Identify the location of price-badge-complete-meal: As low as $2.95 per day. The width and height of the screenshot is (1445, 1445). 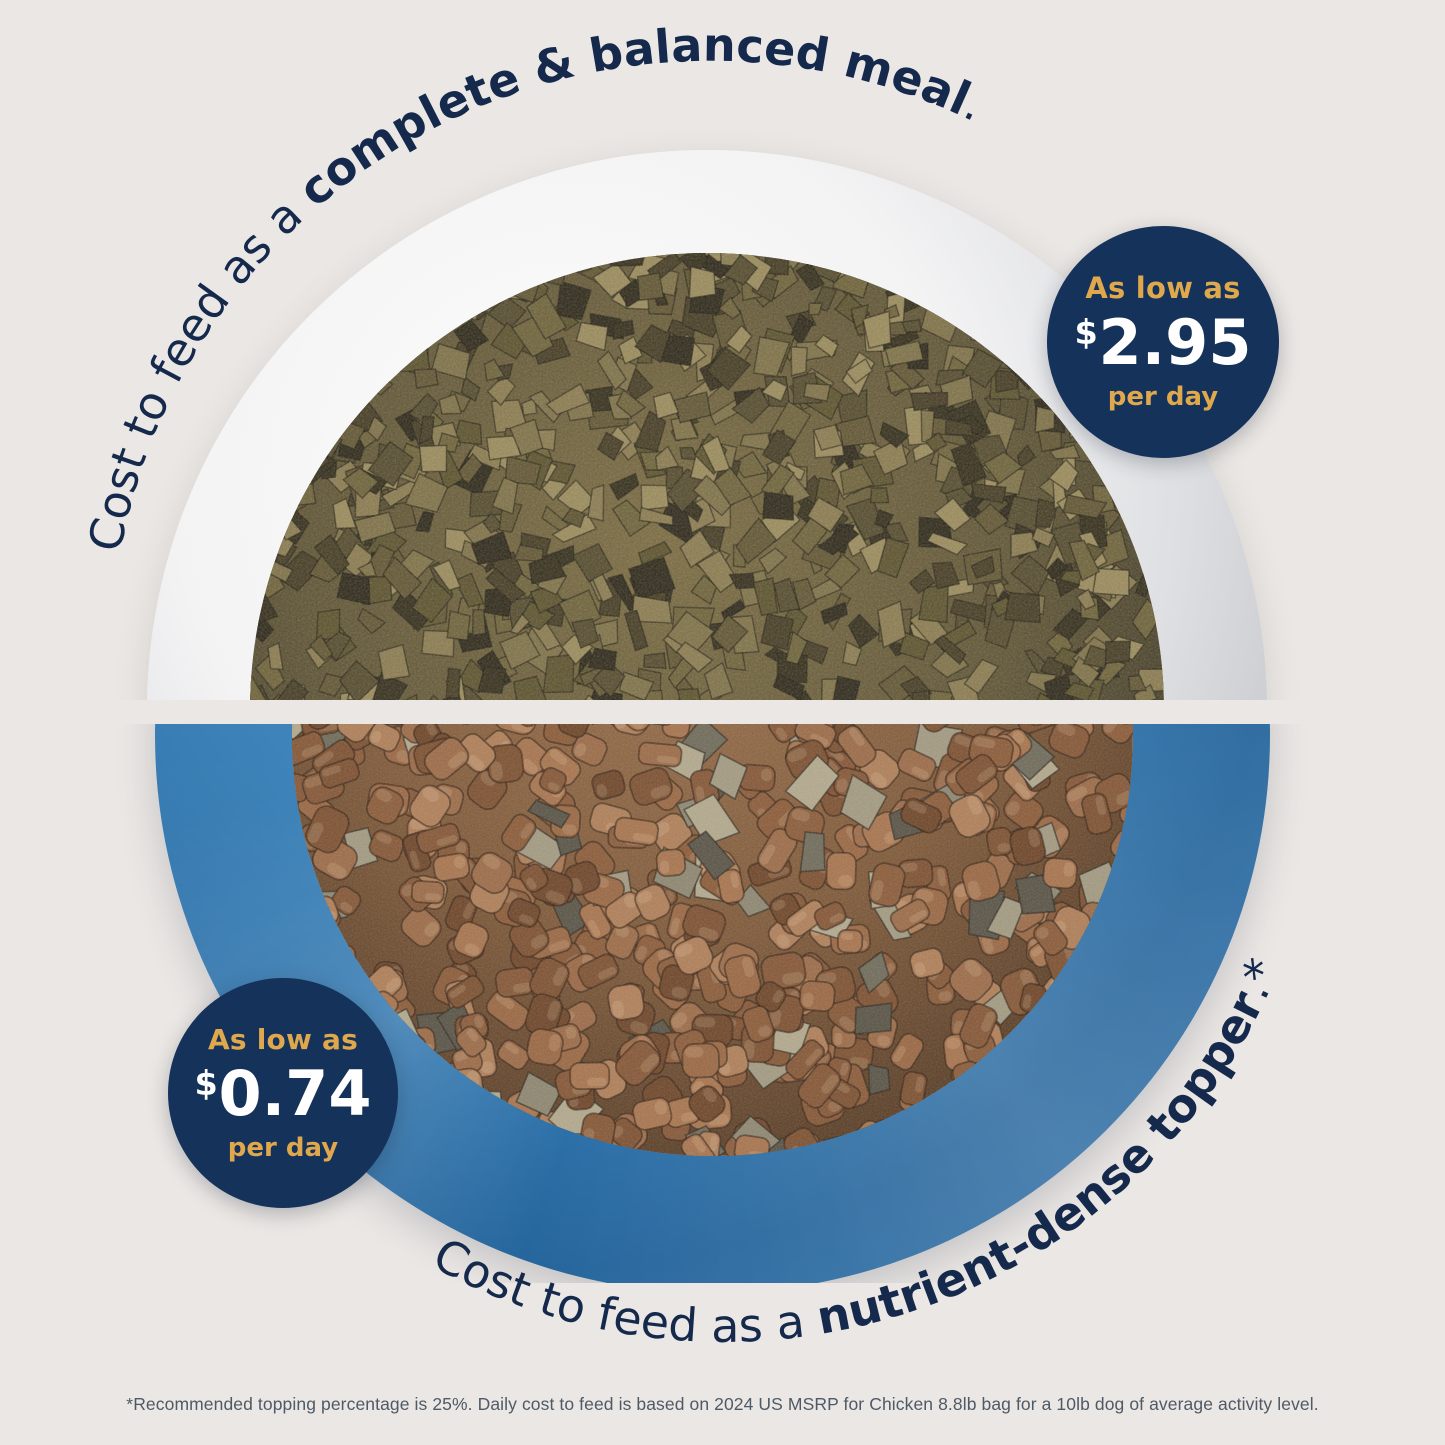
(1163, 342).